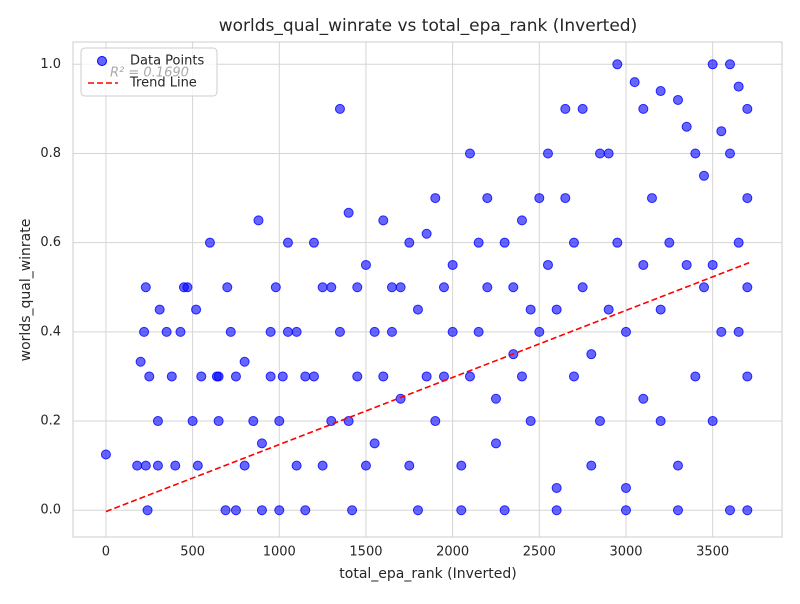 This screenshot has height=604, width=800. What do you see at coordinates (106, 552) in the screenshot?
I see `x-tick-label: 0` at bounding box center [106, 552].